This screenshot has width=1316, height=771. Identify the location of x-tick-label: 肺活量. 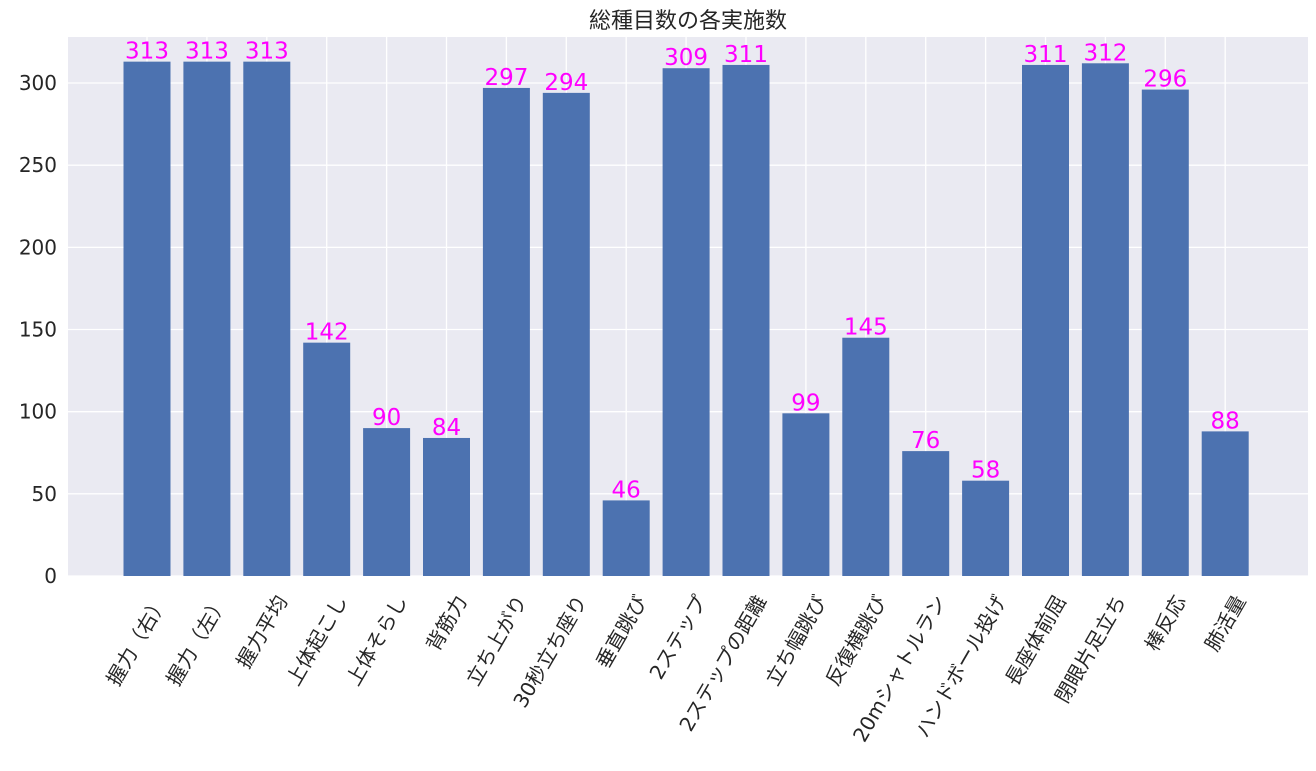
(1225, 623).